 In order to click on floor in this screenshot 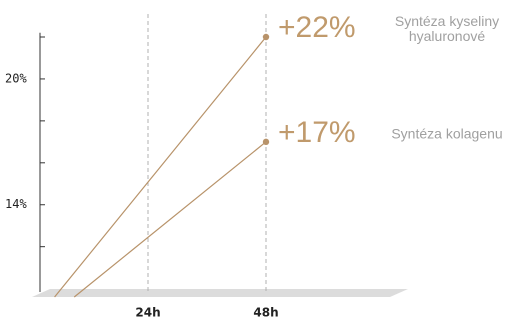, I will do `click(220, 293)`.